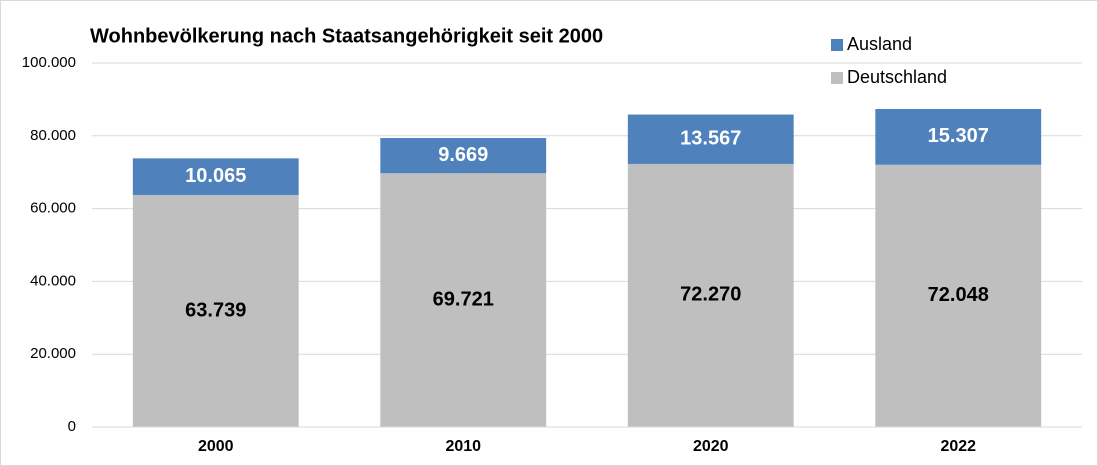  What do you see at coordinates (879, 44) in the screenshot?
I see `legend-label: Ausland` at bounding box center [879, 44].